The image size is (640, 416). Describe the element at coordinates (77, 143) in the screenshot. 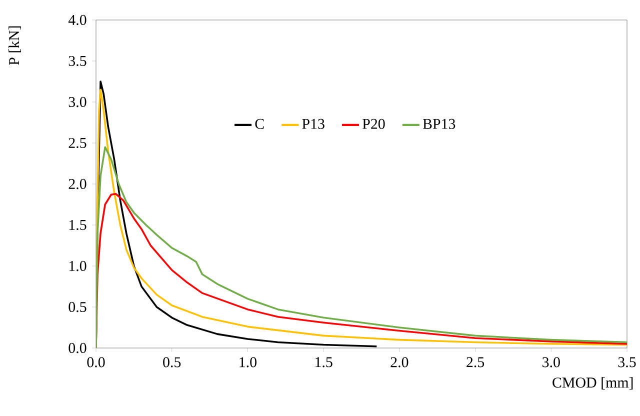

I see `y-tick-label: 2.5` at that location.